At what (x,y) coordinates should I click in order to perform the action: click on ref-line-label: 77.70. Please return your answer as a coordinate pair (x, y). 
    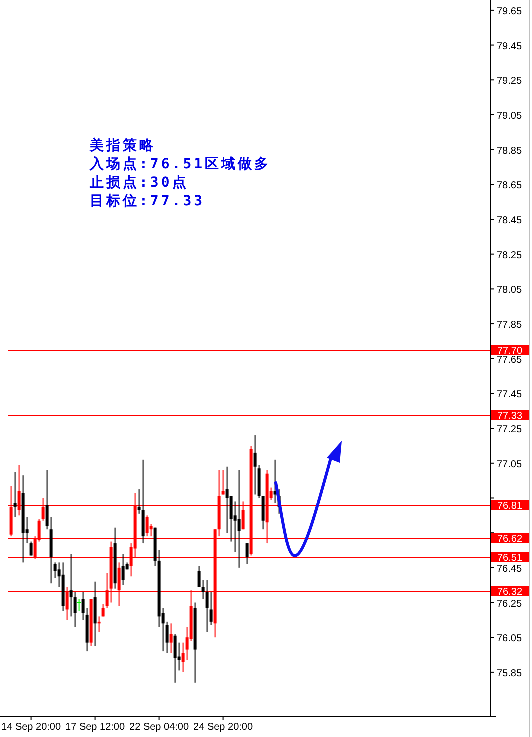
    Looking at the image, I should click on (510, 351).